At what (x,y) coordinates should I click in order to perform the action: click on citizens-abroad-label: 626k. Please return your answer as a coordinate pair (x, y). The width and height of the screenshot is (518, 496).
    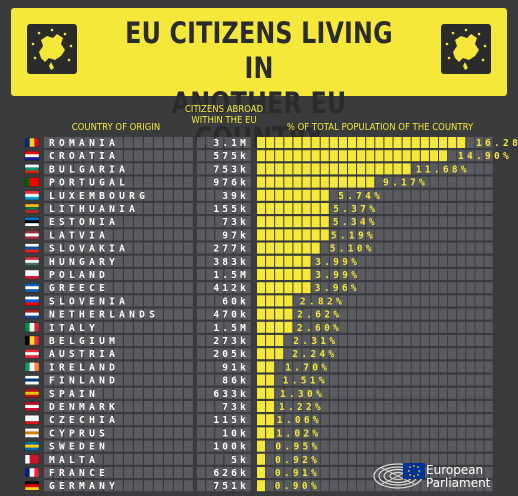
    Looking at the image, I should click on (231, 473).